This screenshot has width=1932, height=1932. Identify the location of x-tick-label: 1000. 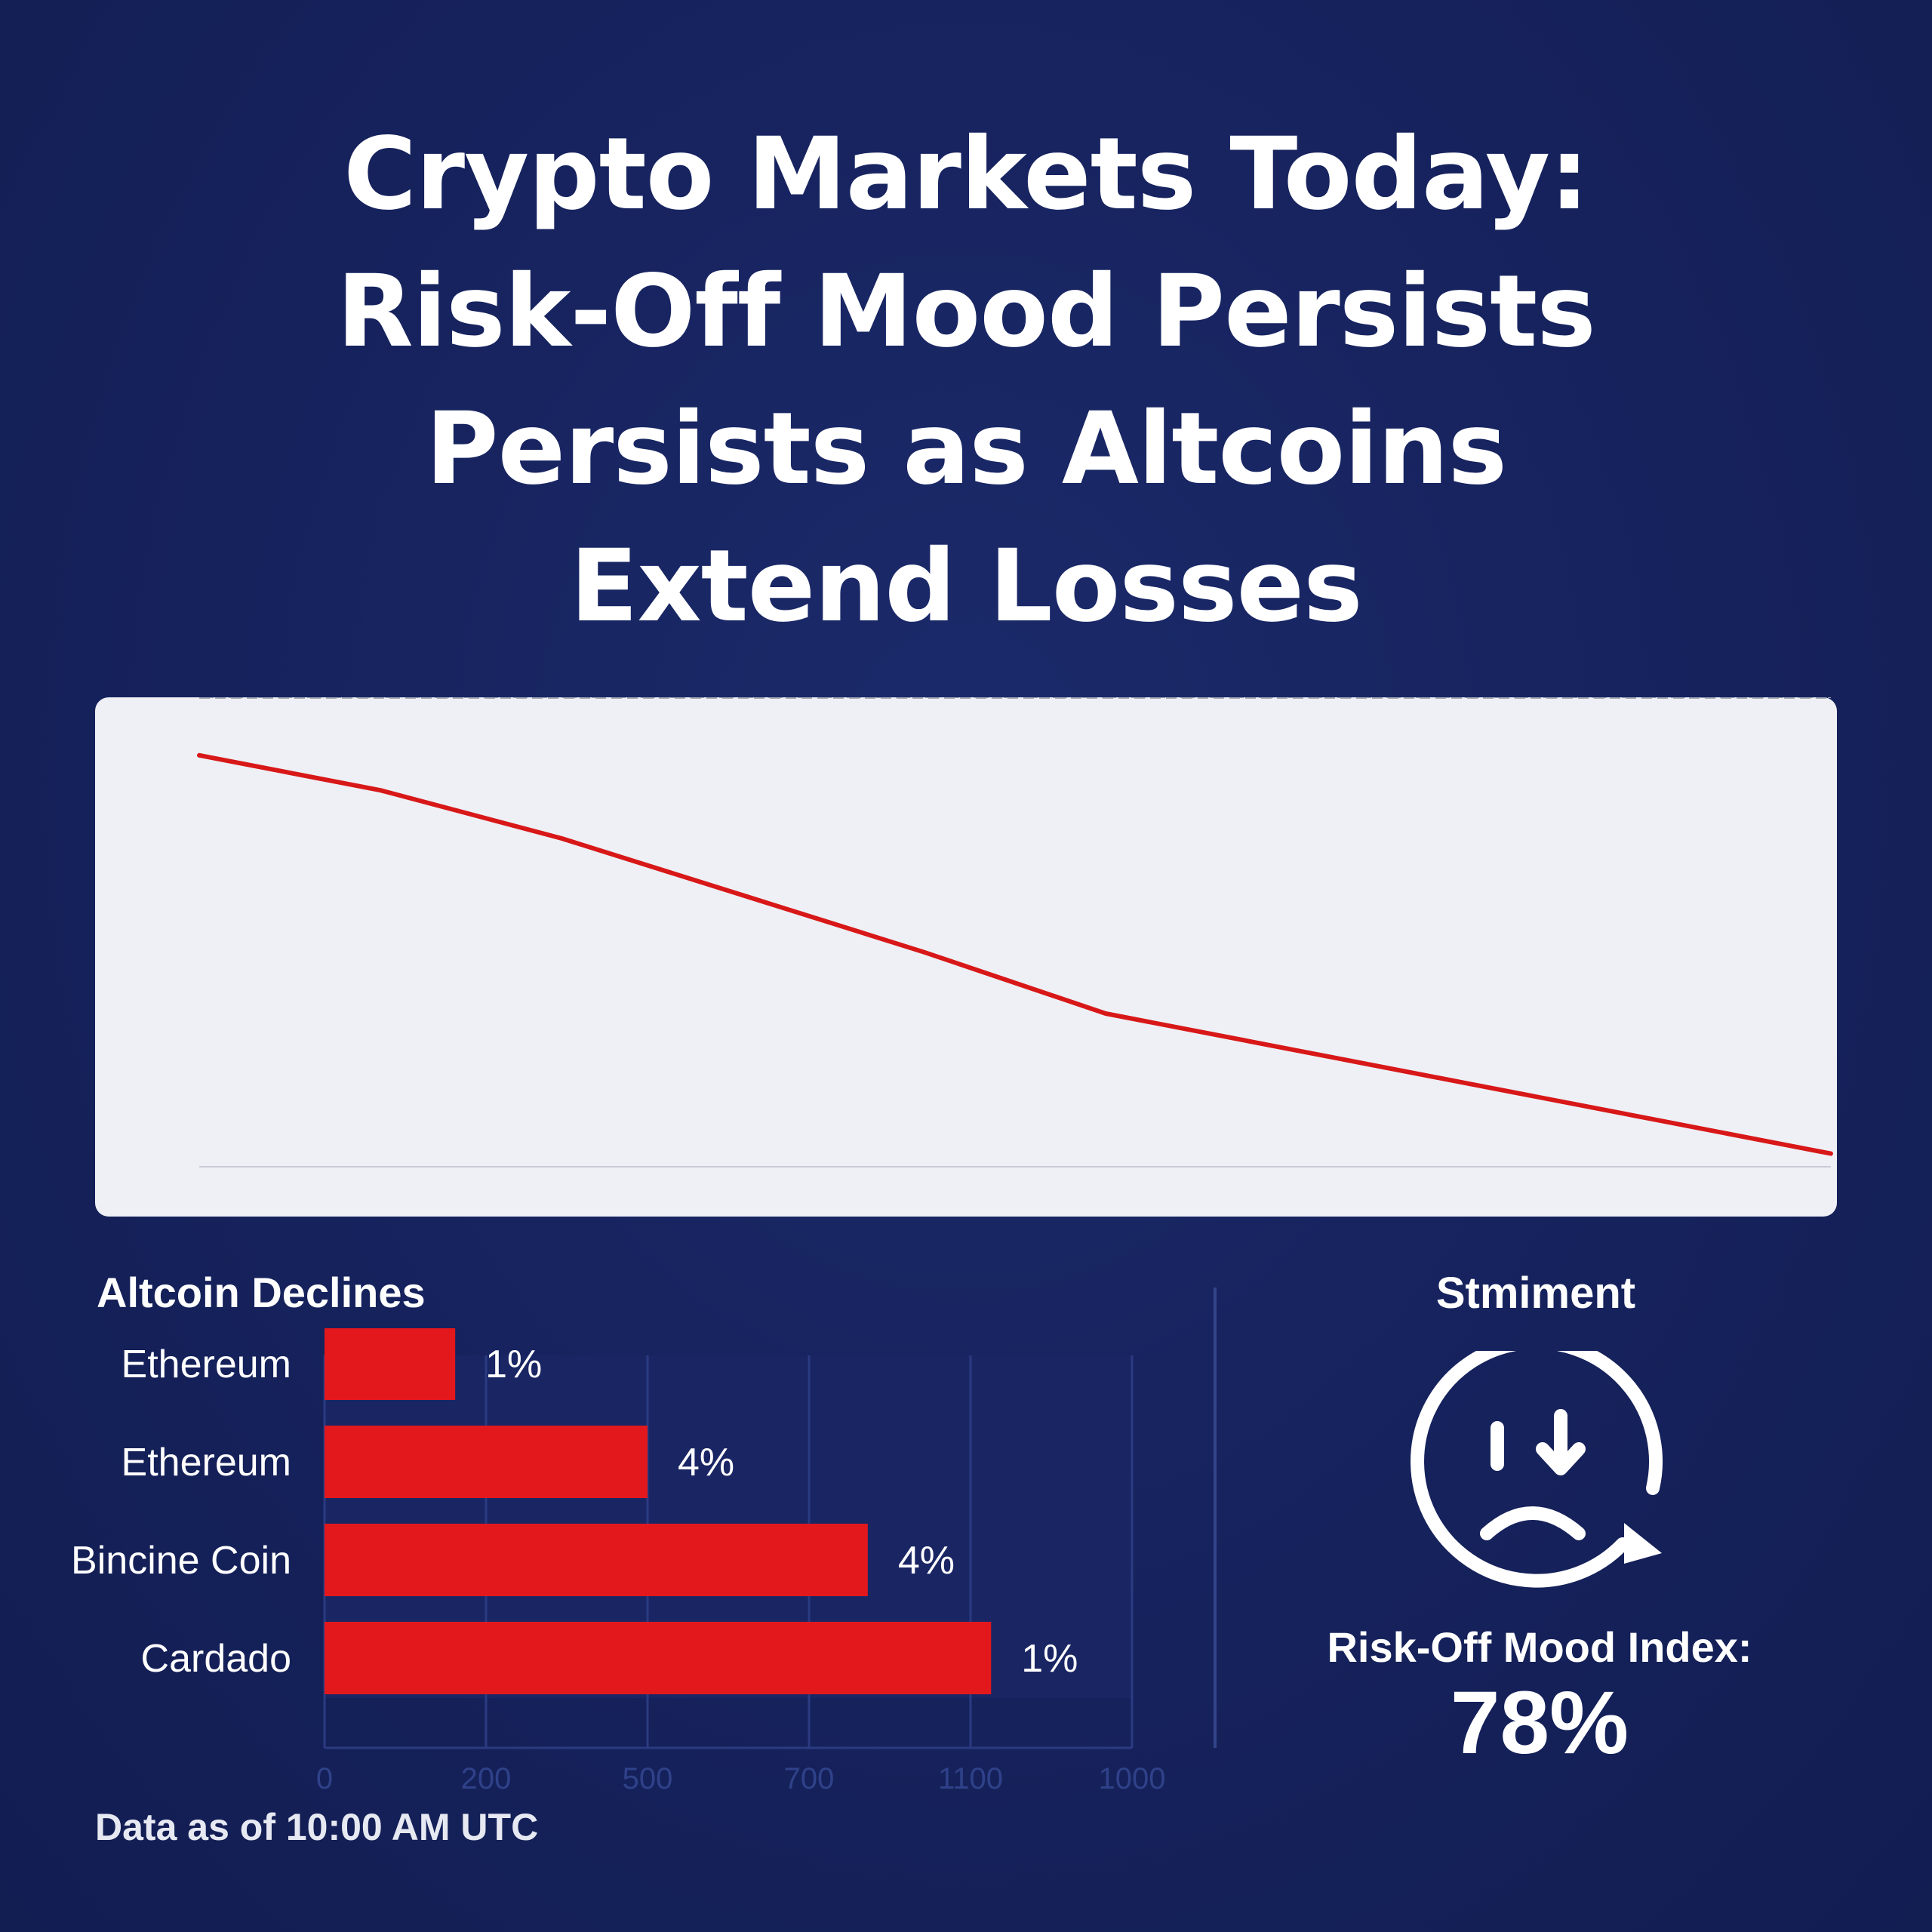
(1132, 1778).